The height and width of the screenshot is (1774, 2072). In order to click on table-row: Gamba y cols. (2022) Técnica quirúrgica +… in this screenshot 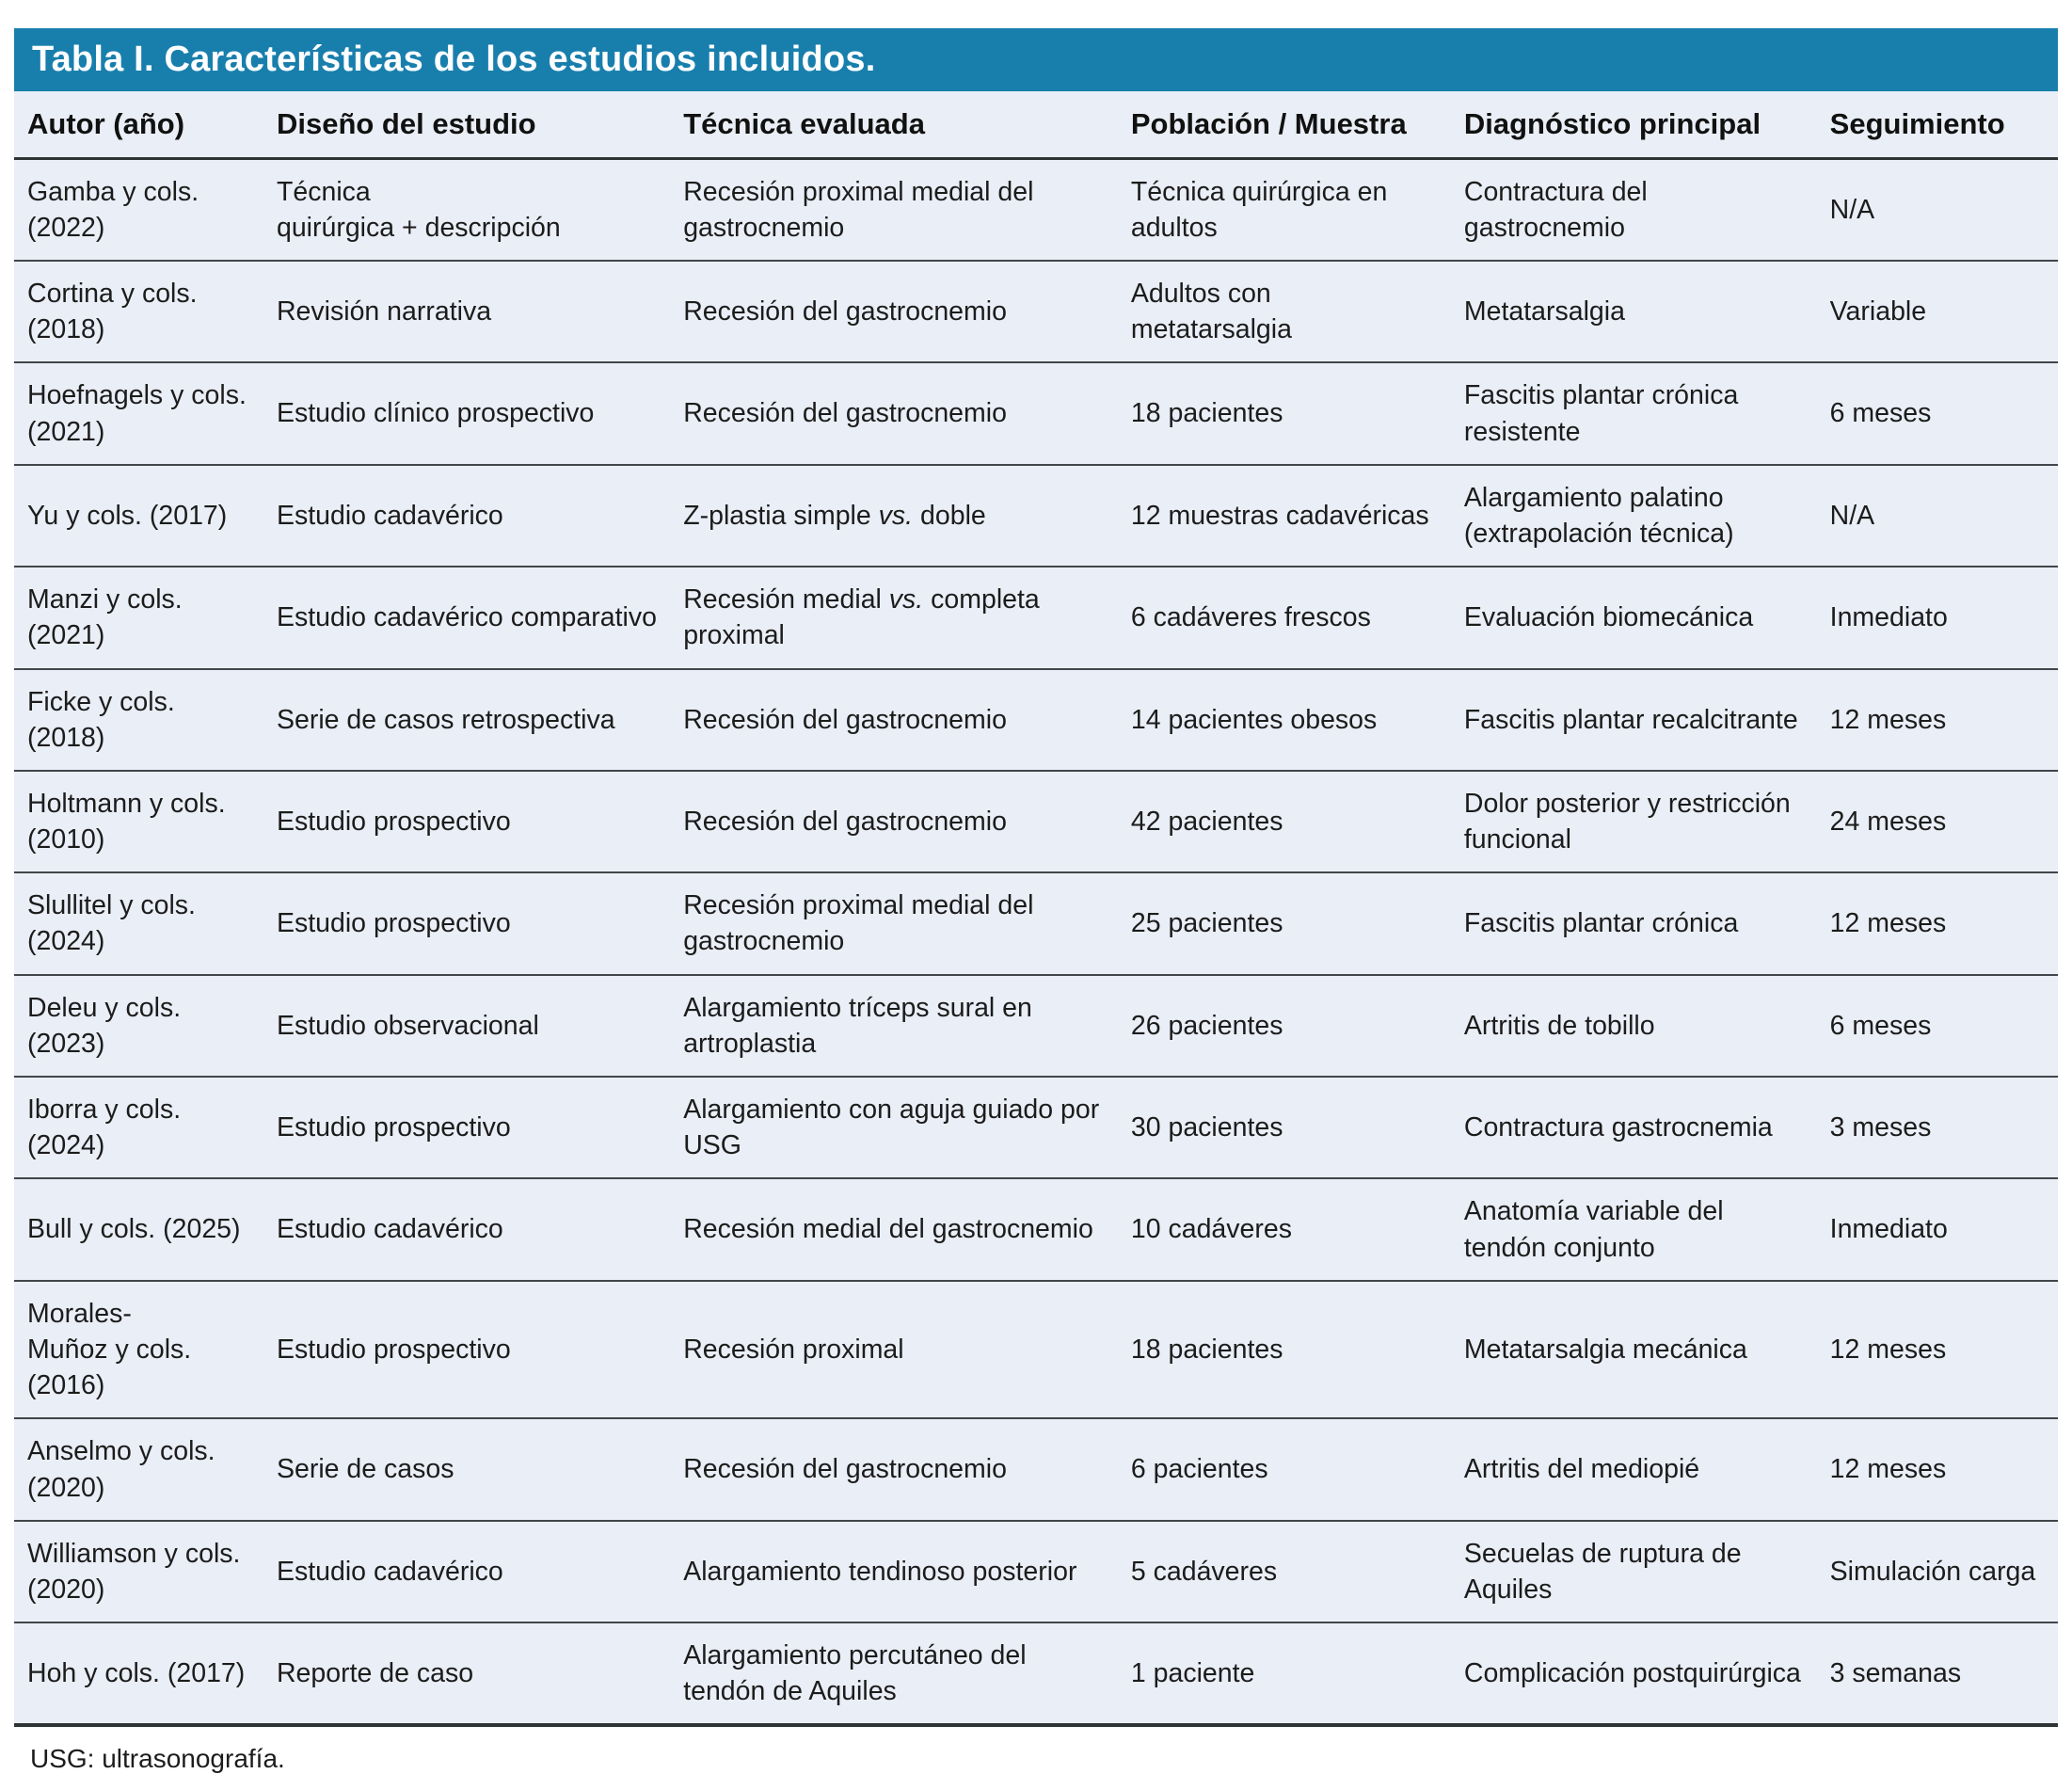, I will do `click(1036, 211)`.